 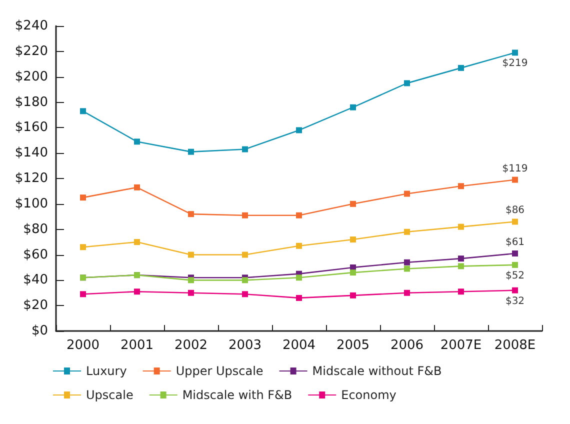 What do you see at coordinates (31, 178) in the screenshot?
I see `y-tick-label: $120` at bounding box center [31, 178].